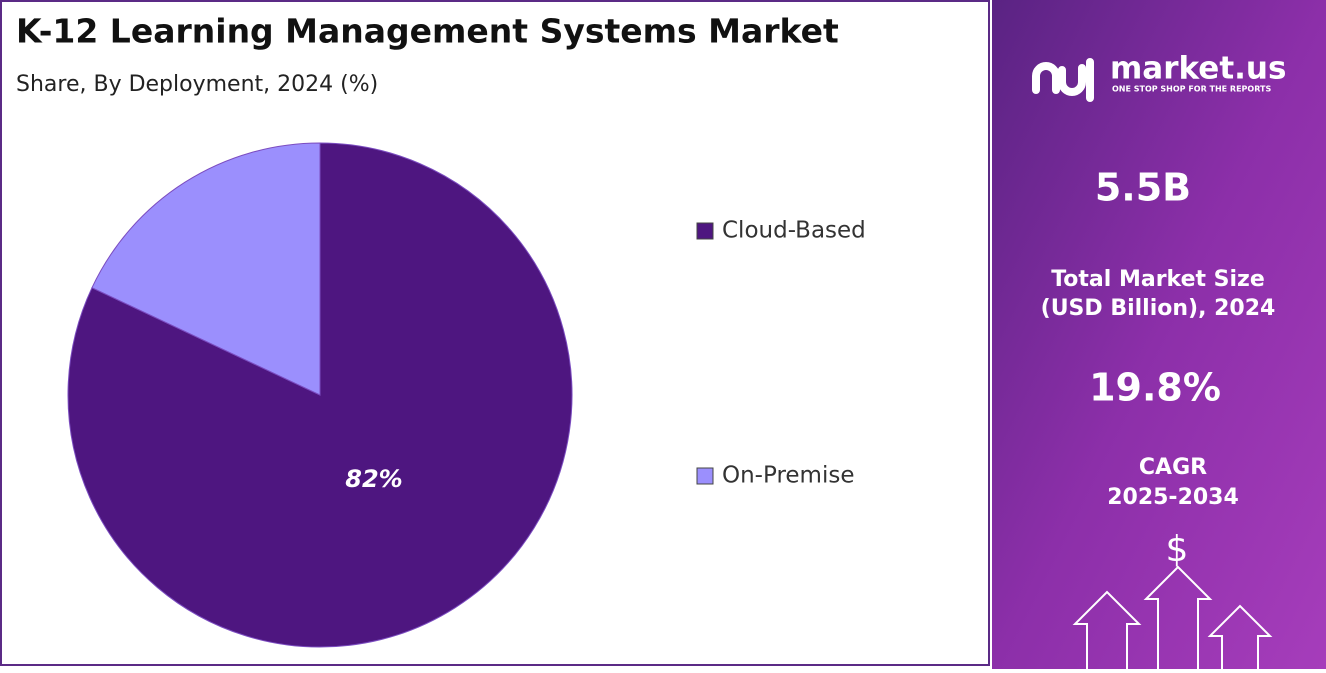 The width and height of the screenshot is (1326, 673). What do you see at coordinates (373, 479) in the screenshot?
I see `data-label: 82%` at bounding box center [373, 479].